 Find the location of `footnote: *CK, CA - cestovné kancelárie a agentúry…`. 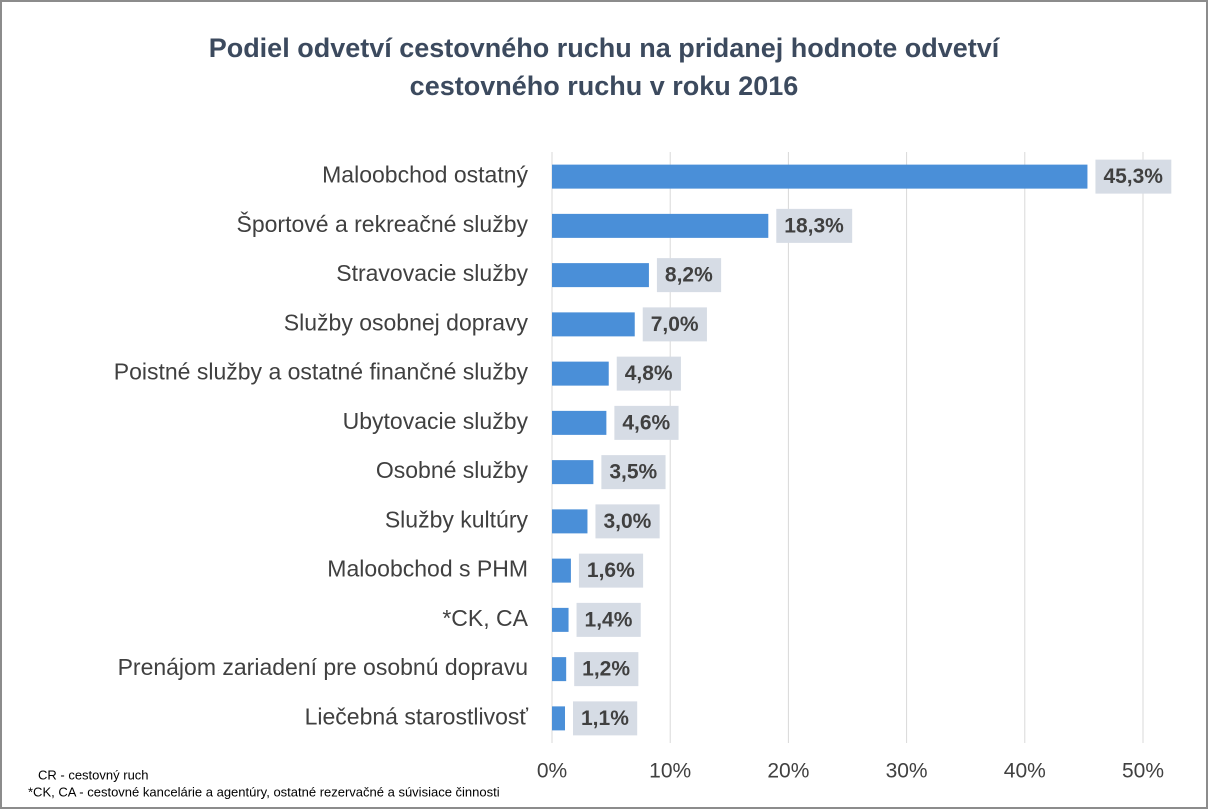

footnote: *CK, CA - cestovné kancelárie a agentúry… is located at coordinates (264, 791).